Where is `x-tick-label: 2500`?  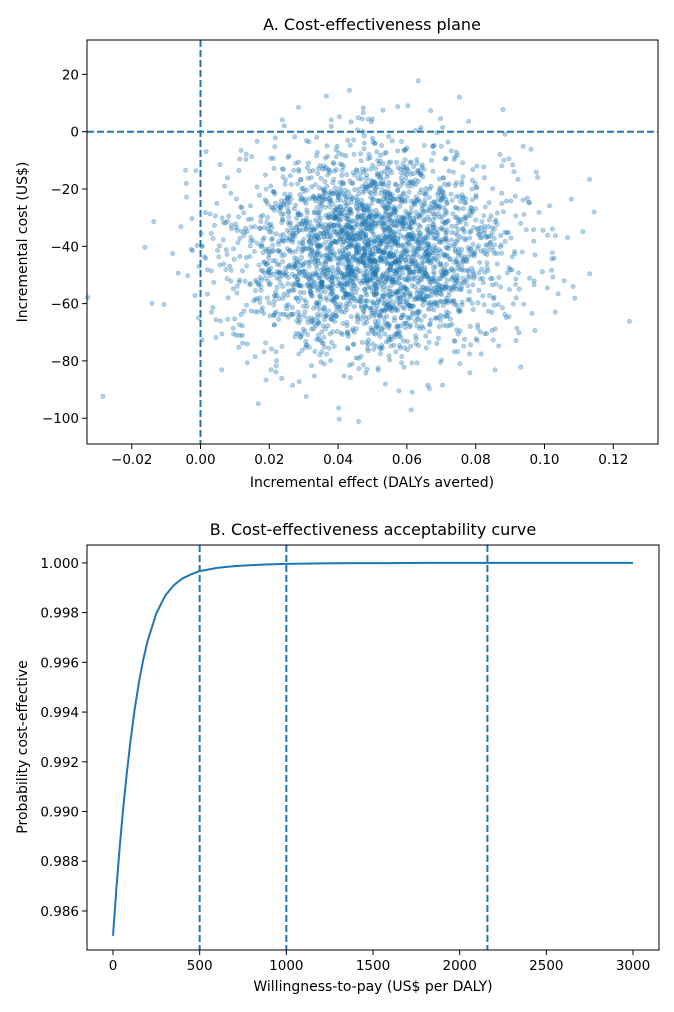 x-tick-label: 2500 is located at coordinates (546, 966).